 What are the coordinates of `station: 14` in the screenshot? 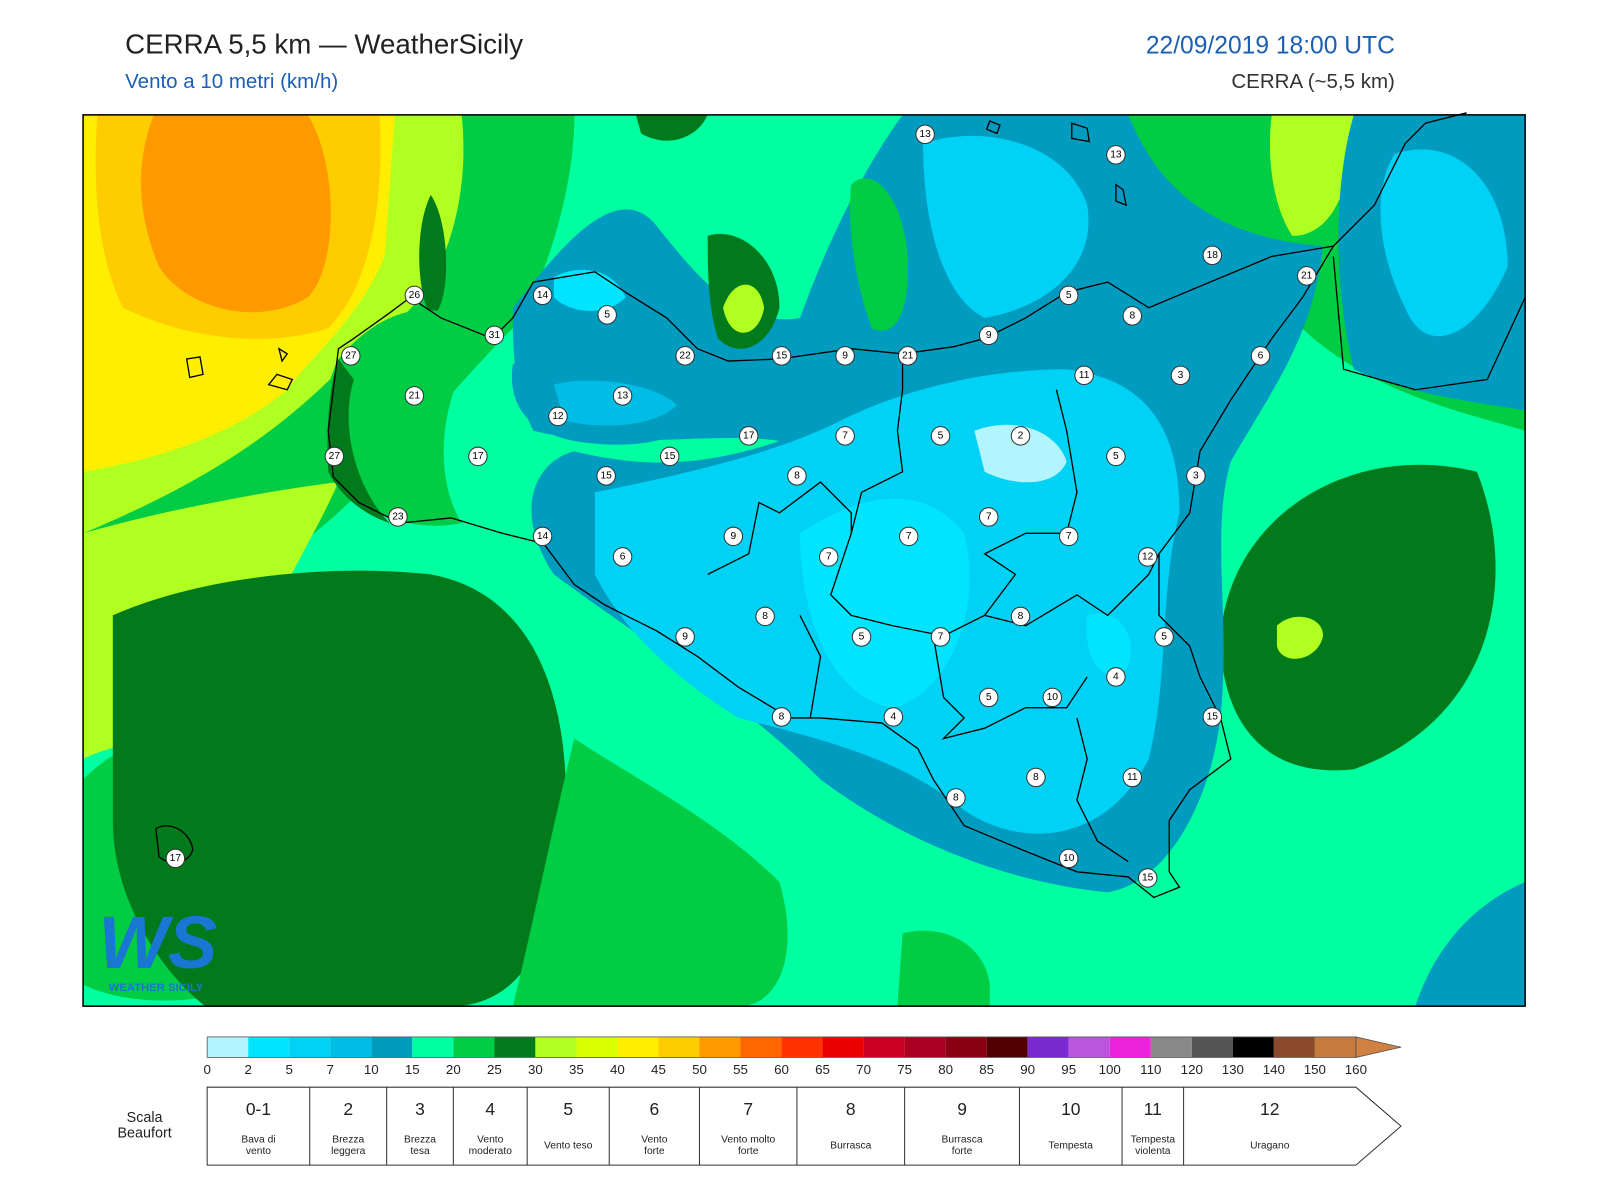 It's located at (542, 536).